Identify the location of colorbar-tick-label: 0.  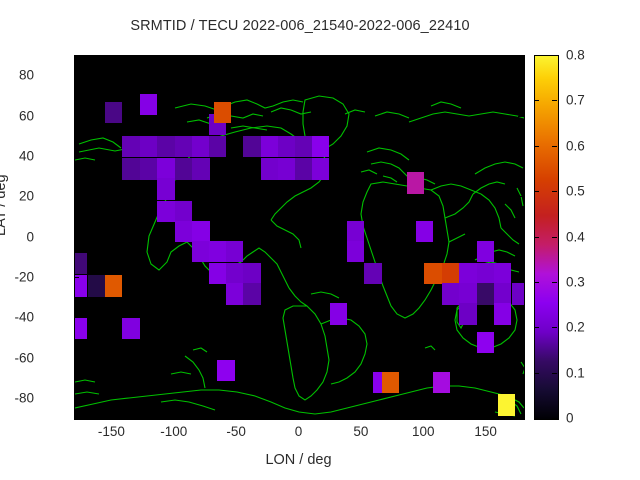
(570, 418).